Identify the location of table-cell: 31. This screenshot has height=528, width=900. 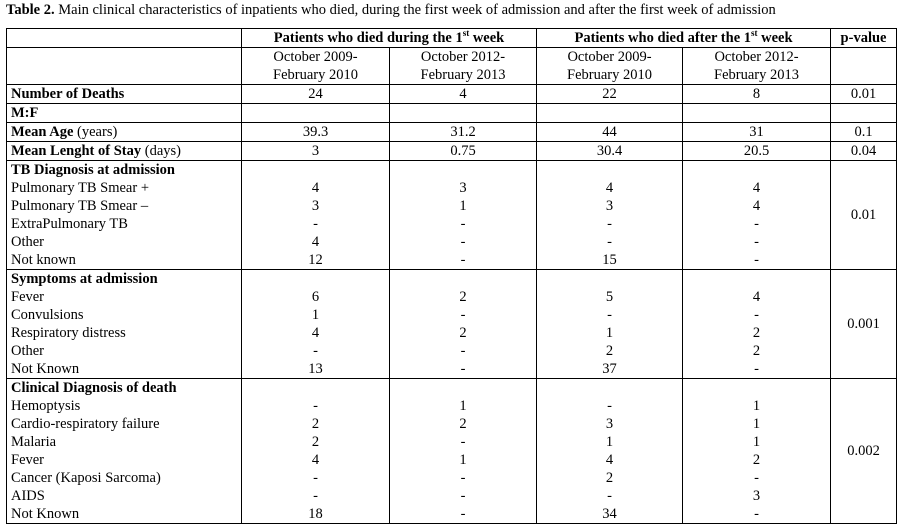
(757, 132).